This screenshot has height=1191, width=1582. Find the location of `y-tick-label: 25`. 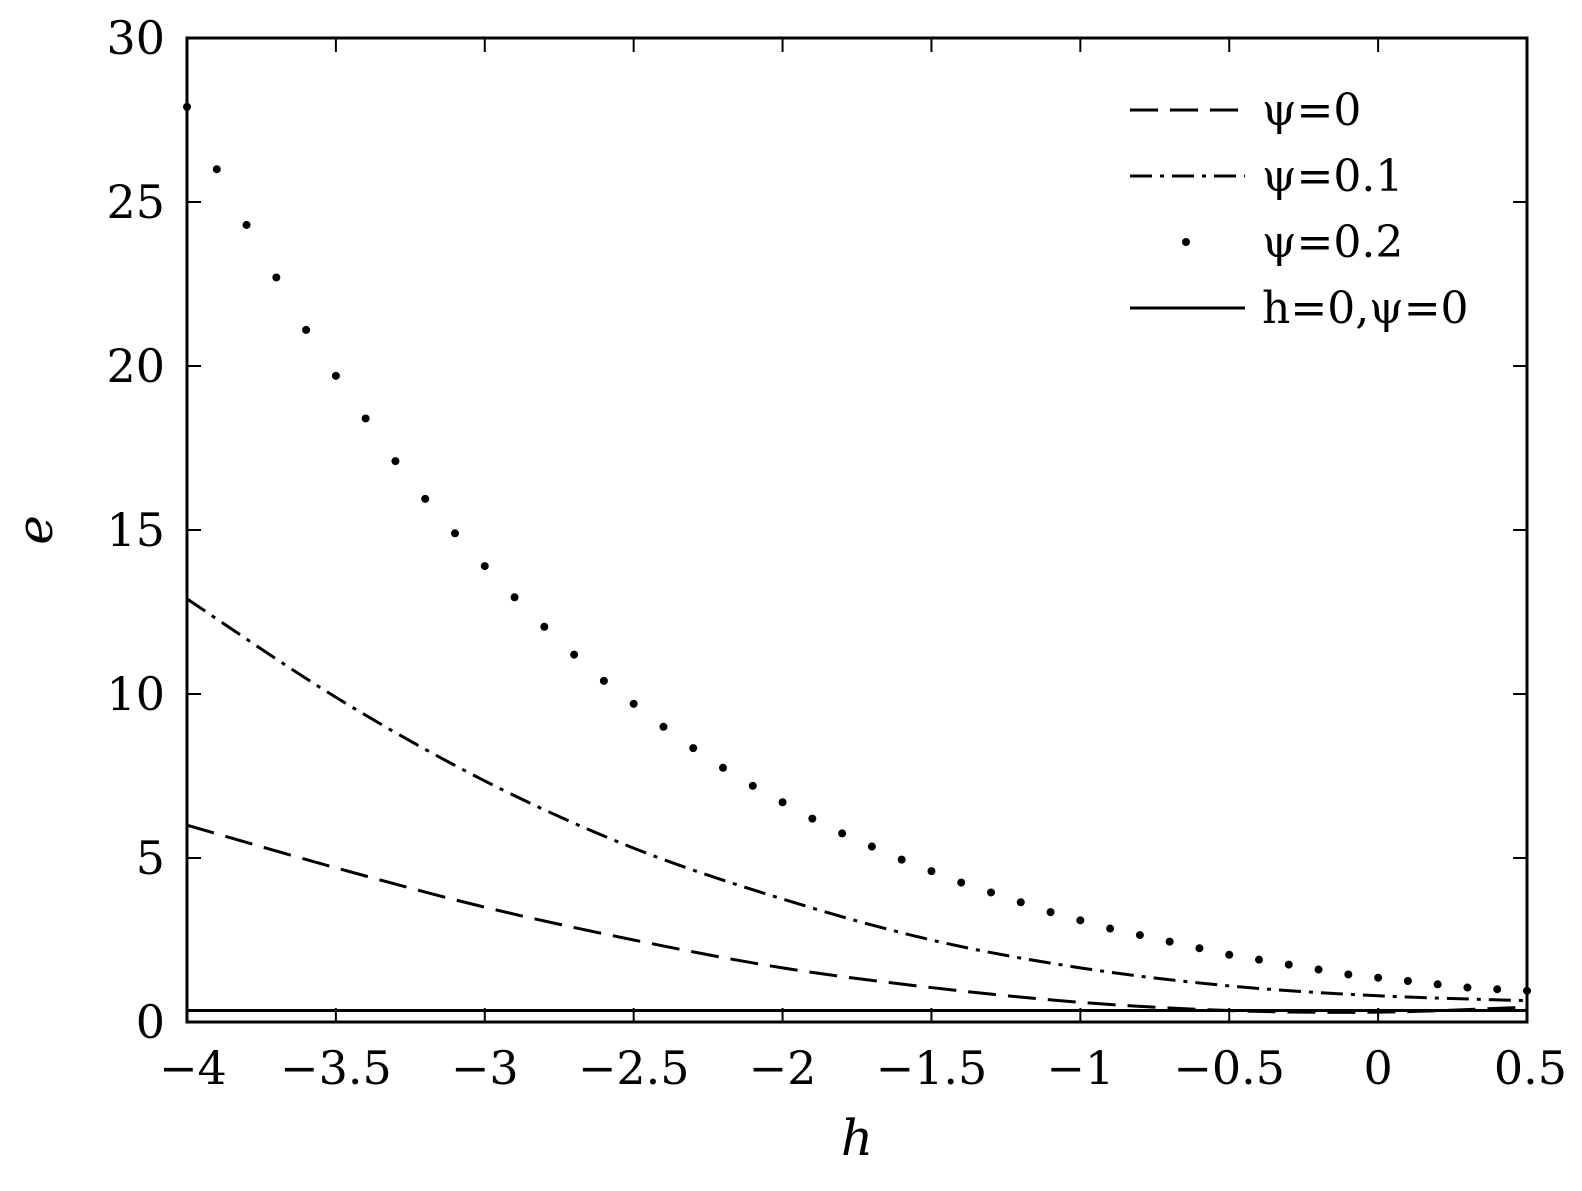

y-tick-label: 25 is located at coordinates (135, 202).